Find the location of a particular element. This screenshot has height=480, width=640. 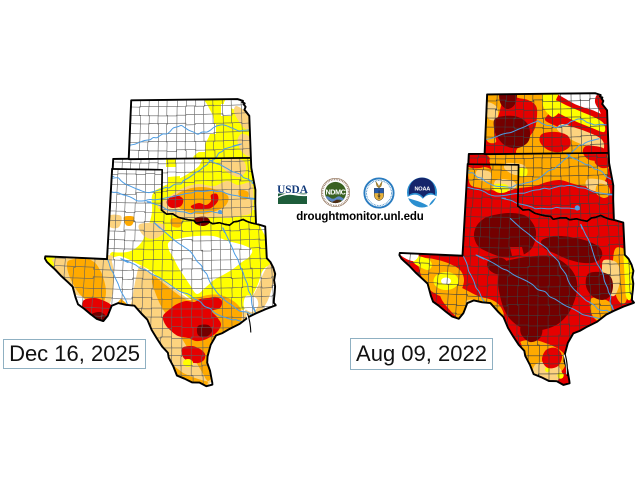

svg-text: NOAA is located at coordinates (422, 190).